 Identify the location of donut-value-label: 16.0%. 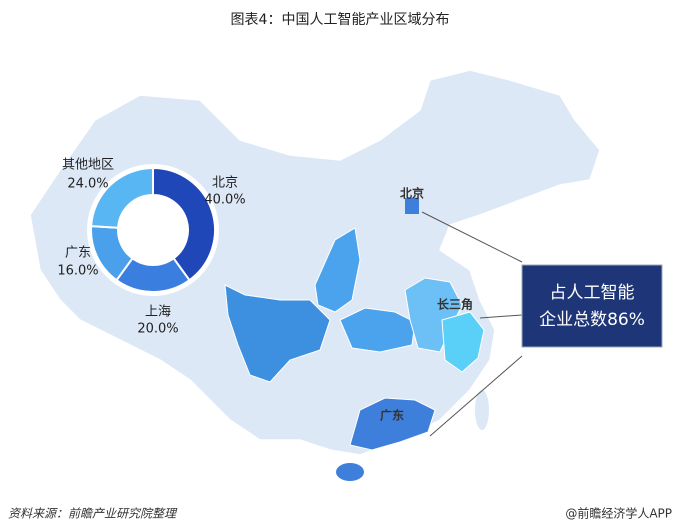
(77, 271).